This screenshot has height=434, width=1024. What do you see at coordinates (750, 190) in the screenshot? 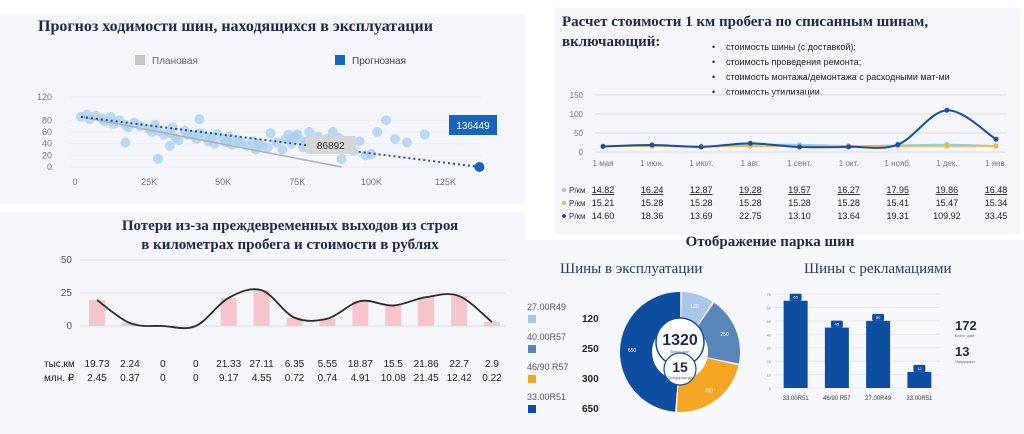
I see `table-cell: 19.28` at bounding box center [750, 190].